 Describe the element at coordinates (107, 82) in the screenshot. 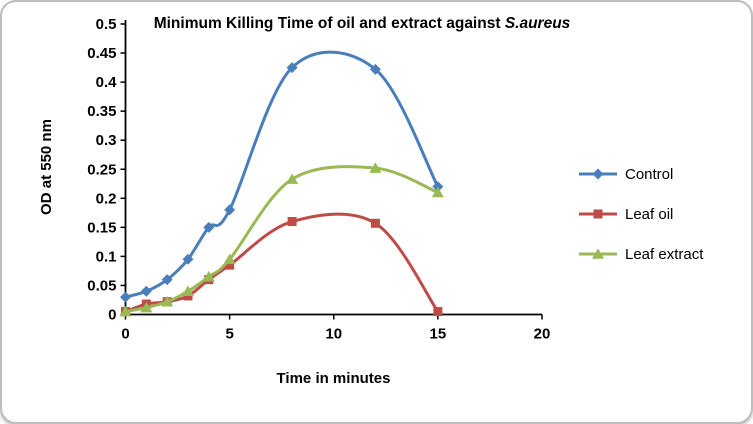

I see `y-tick-label: 0.4` at that location.